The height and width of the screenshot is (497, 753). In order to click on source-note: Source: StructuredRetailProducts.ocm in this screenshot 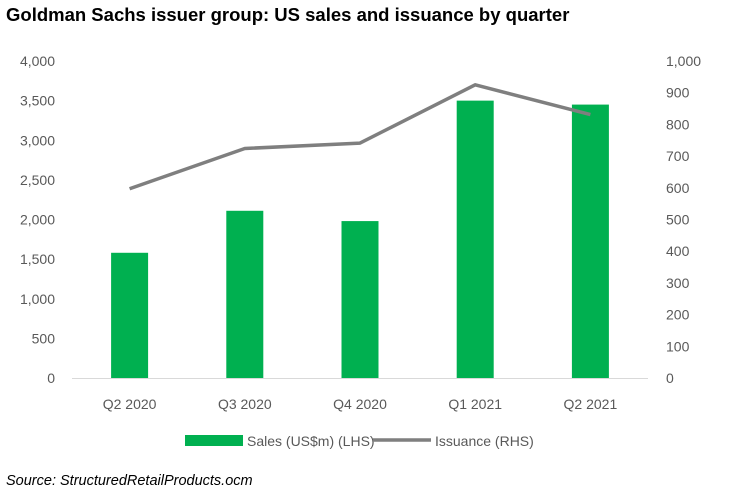, I will do `click(129, 481)`.